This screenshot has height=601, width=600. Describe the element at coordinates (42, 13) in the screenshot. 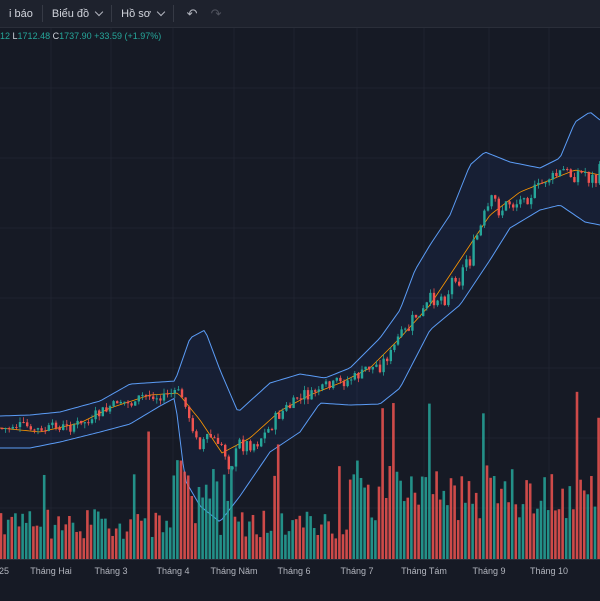

I see `toolbar-divider` at that location.